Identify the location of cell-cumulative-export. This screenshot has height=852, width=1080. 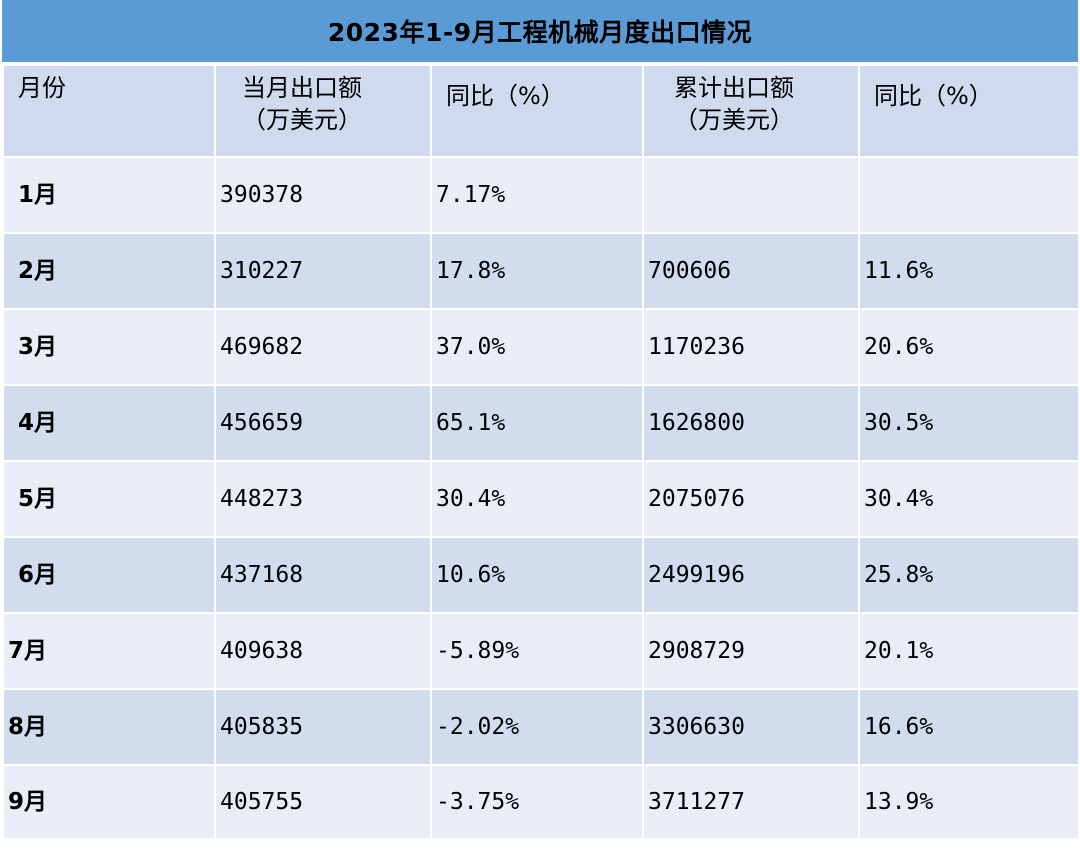
(751, 195).